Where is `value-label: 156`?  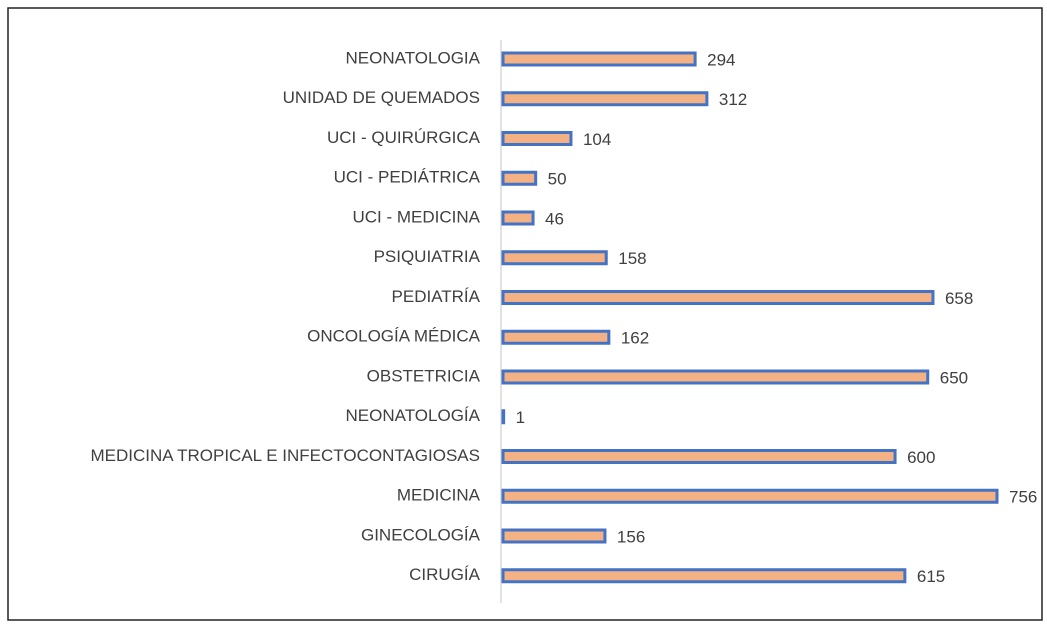 value-label: 156 is located at coordinates (631, 536).